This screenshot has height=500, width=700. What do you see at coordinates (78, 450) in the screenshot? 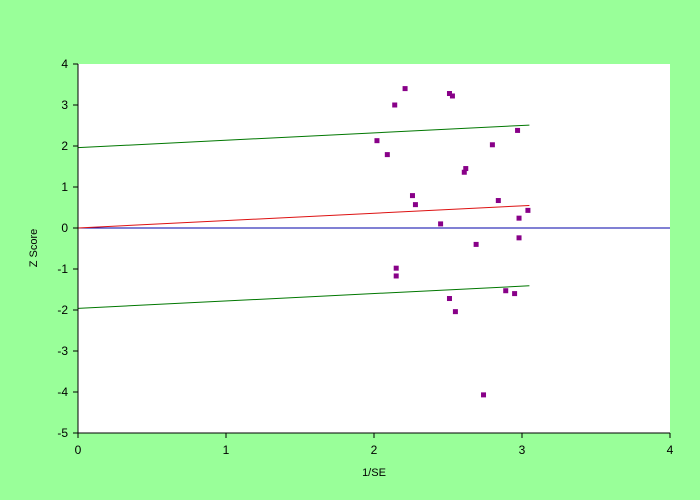
I see `x-tick-label: 0` at bounding box center [78, 450].